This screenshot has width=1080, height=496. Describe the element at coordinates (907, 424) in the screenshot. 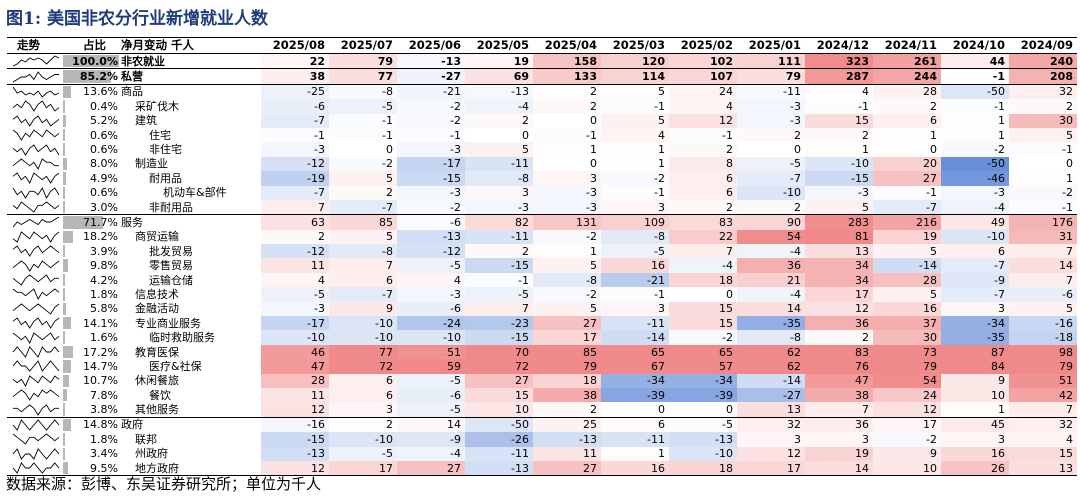

I see `value-cell: 17` at that location.